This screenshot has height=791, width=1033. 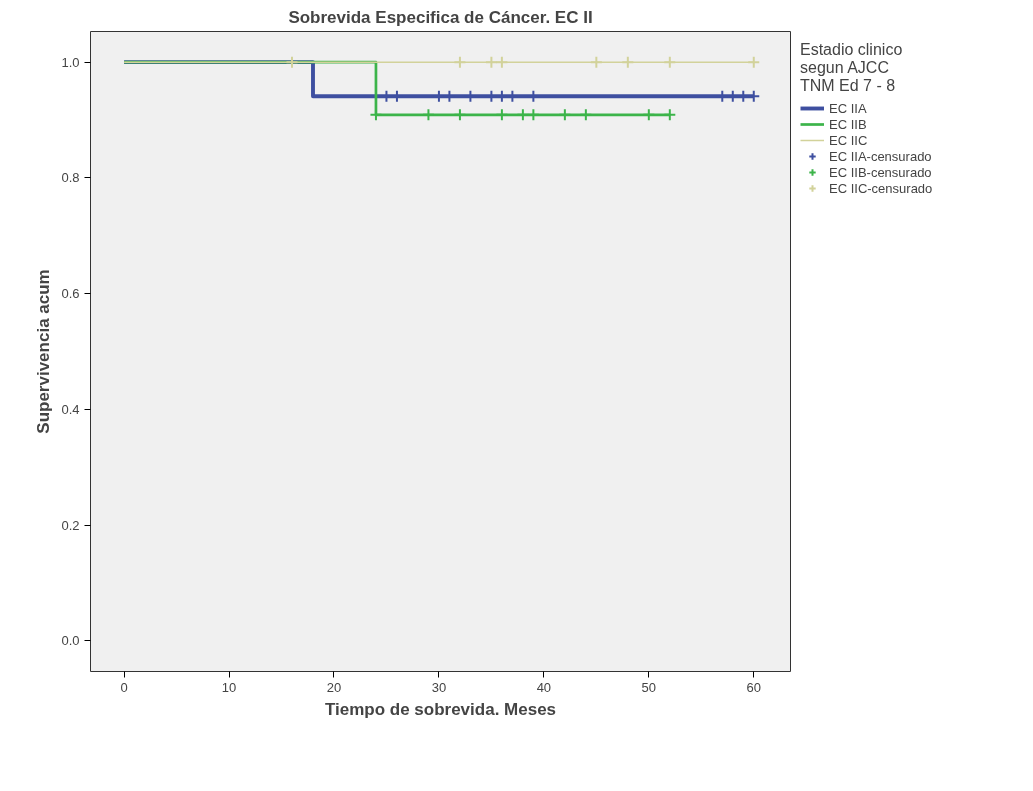 What do you see at coordinates (881, 188) in the screenshot?
I see `legend-label: EC IIC-censurado` at bounding box center [881, 188].